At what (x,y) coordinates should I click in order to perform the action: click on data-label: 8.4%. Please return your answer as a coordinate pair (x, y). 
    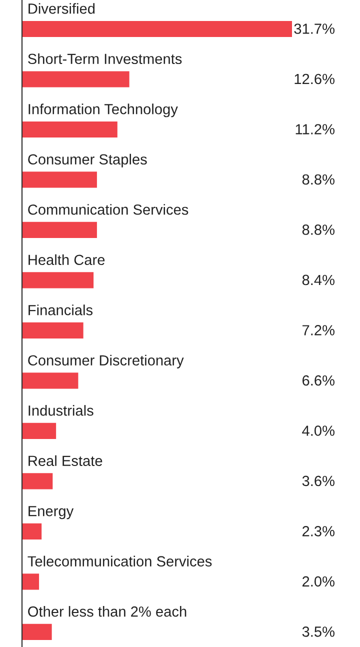
    Looking at the image, I should click on (318, 280).